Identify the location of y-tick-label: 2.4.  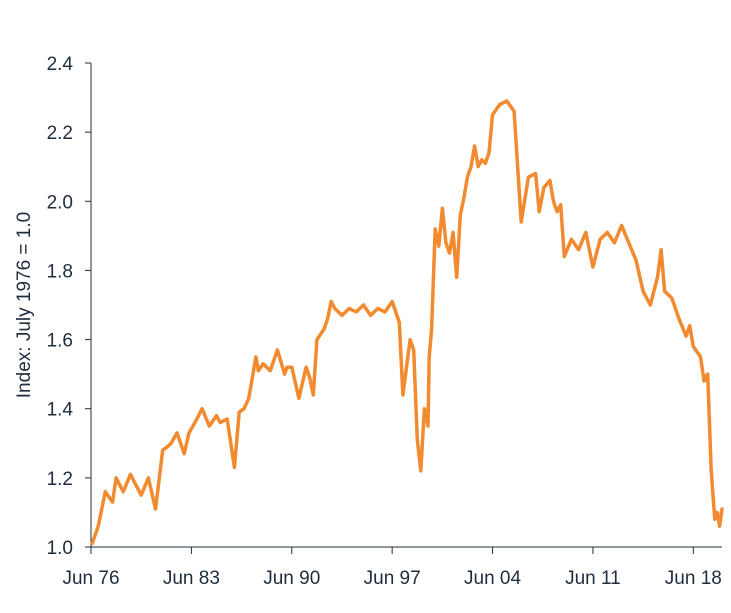
(60, 64).